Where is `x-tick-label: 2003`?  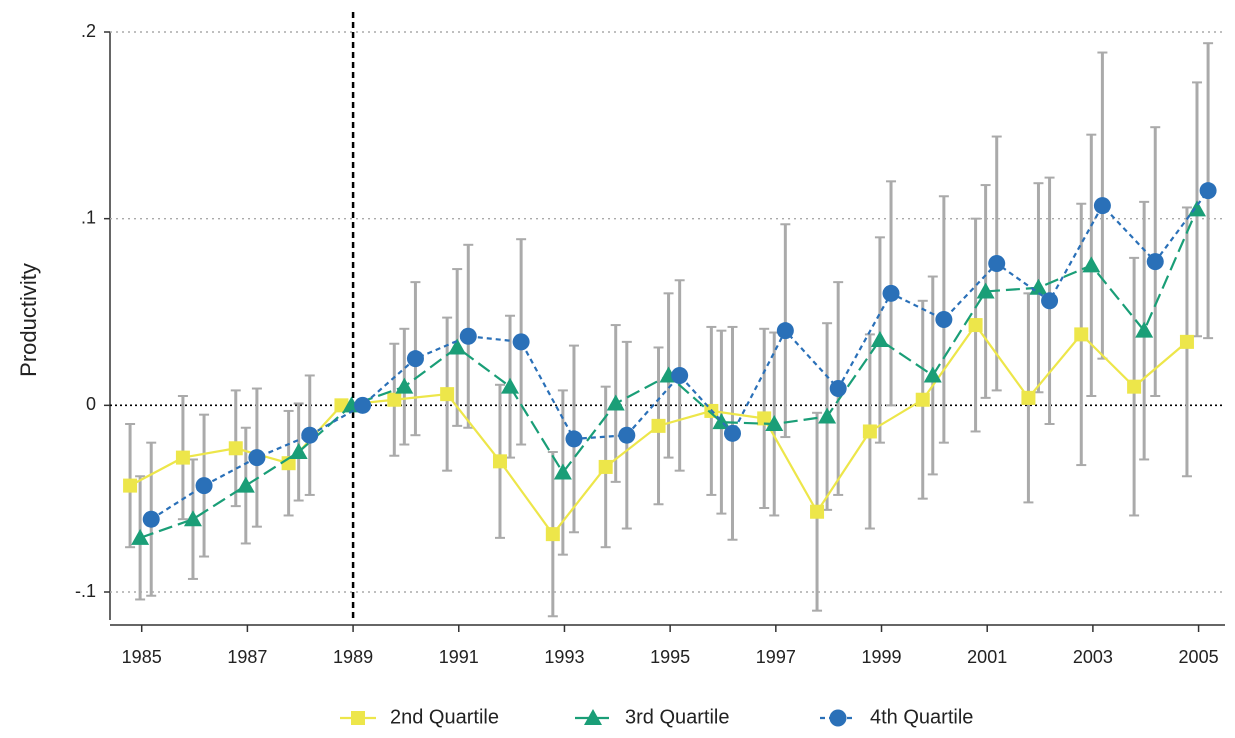 x-tick-label: 2003 is located at coordinates (1093, 657).